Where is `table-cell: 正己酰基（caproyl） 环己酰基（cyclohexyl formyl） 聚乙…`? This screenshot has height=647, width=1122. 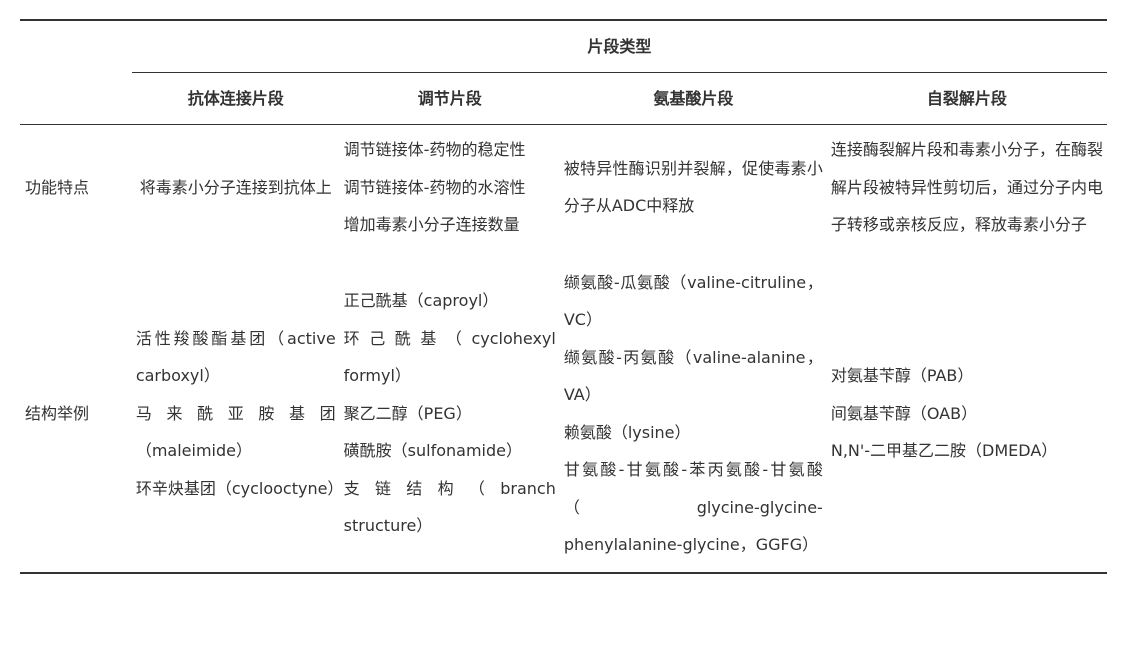 table-cell: 正己酰基（caproyl） 环己酰基（cyclohexyl formyl） 聚乙… is located at coordinates (450, 411).